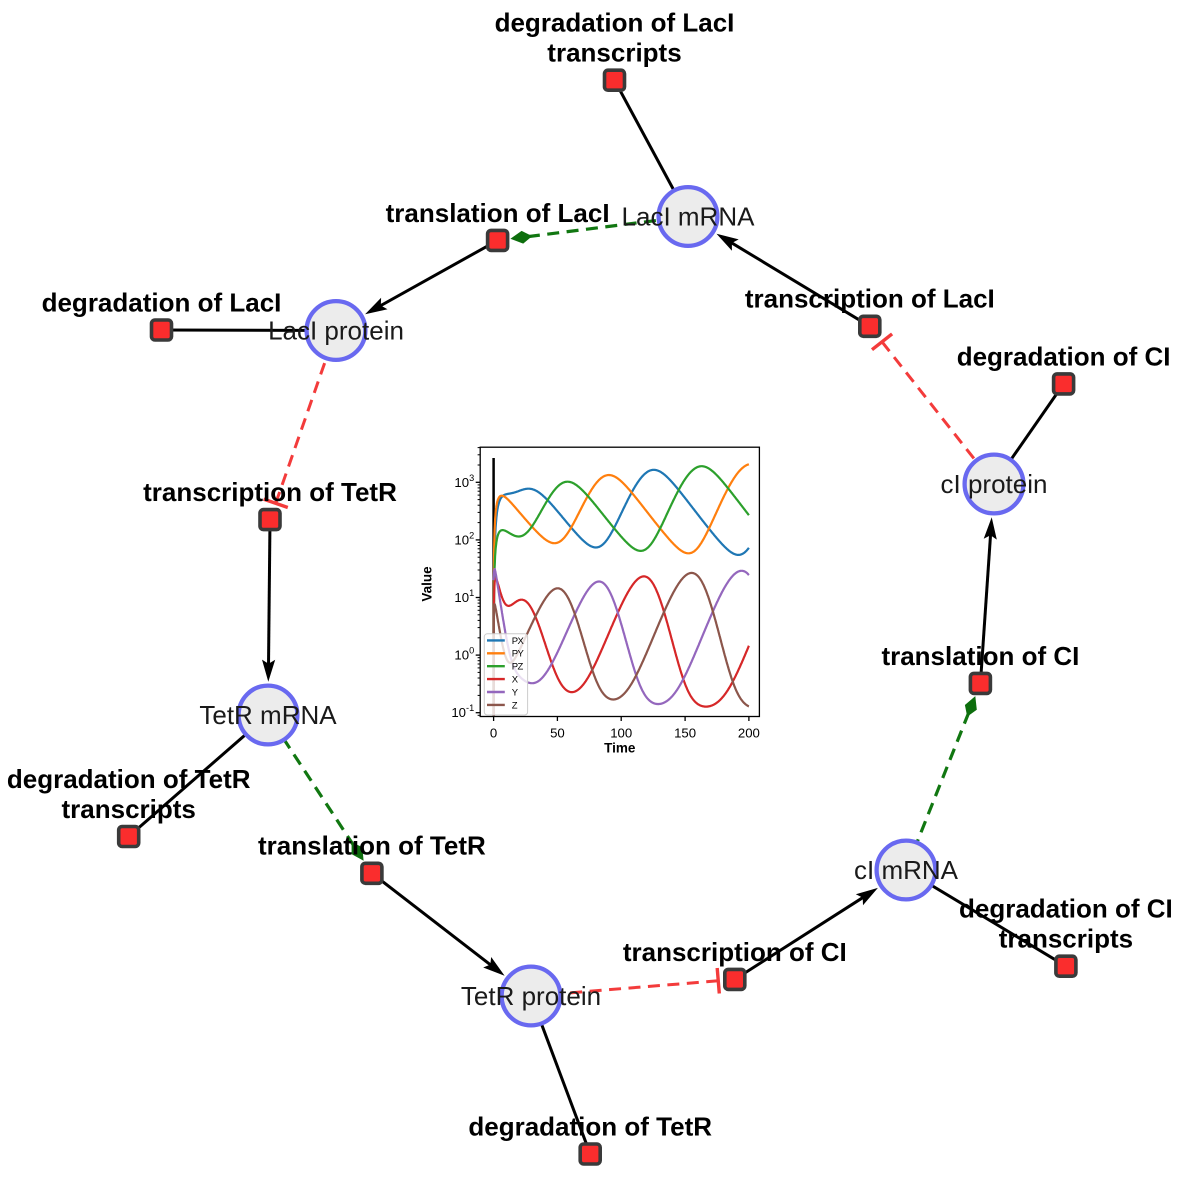 The width and height of the screenshot is (1189, 1200). What do you see at coordinates (493, 733) in the screenshot?
I see `svg-text: 0` at bounding box center [493, 733].